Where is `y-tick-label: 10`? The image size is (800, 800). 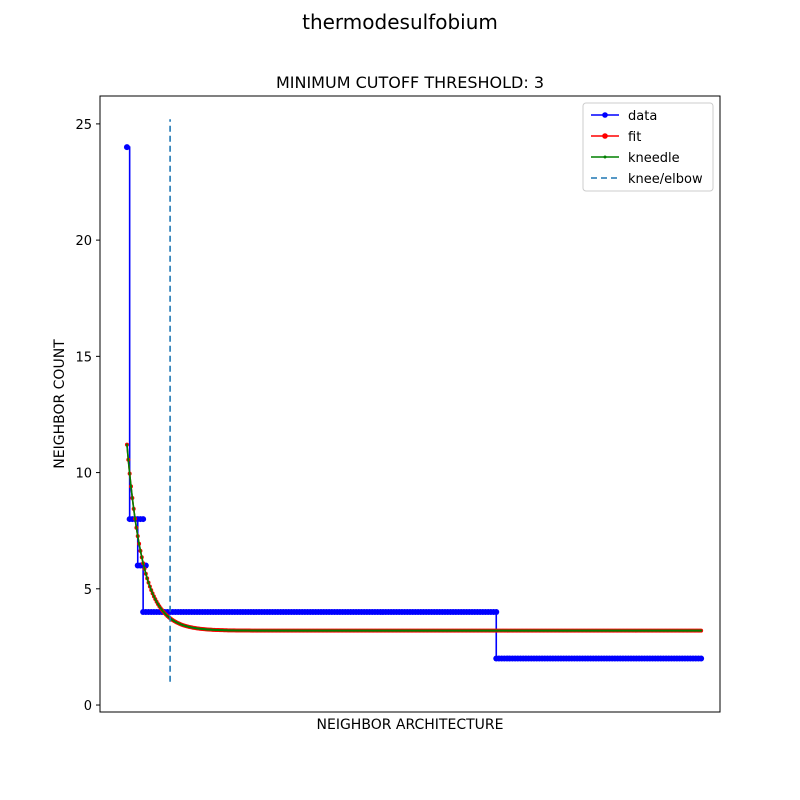
y-tick-label: 10 is located at coordinates (83, 474).